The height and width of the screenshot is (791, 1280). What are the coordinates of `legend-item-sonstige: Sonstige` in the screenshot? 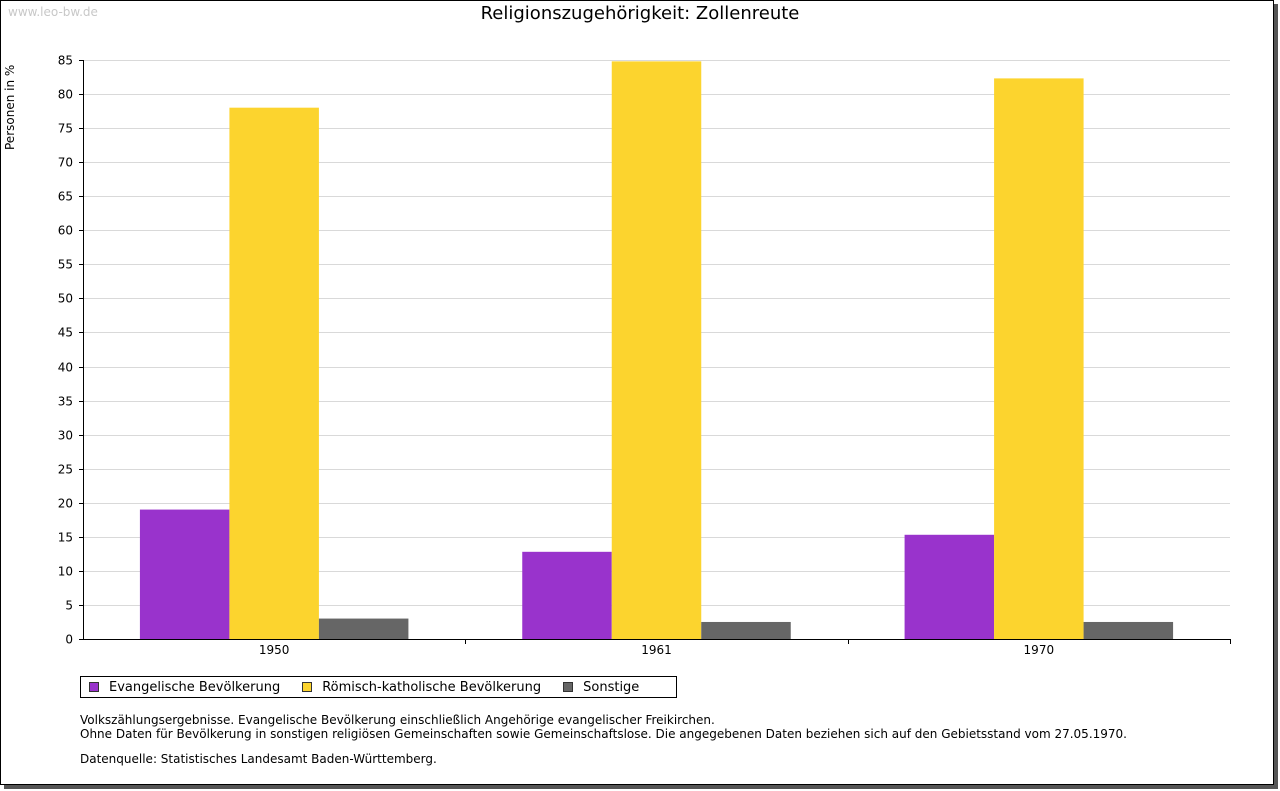 It's located at (601, 687).